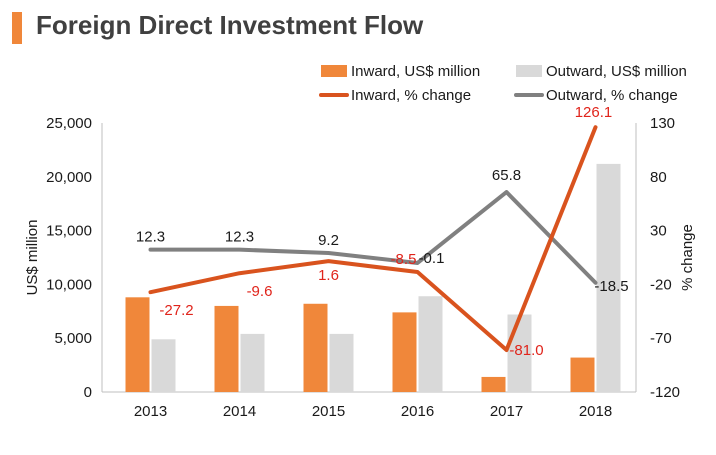 This screenshot has width=716, height=455. What do you see at coordinates (69, 177) in the screenshot?
I see `y-tick-label: 20,000` at bounding box center [69, 177].